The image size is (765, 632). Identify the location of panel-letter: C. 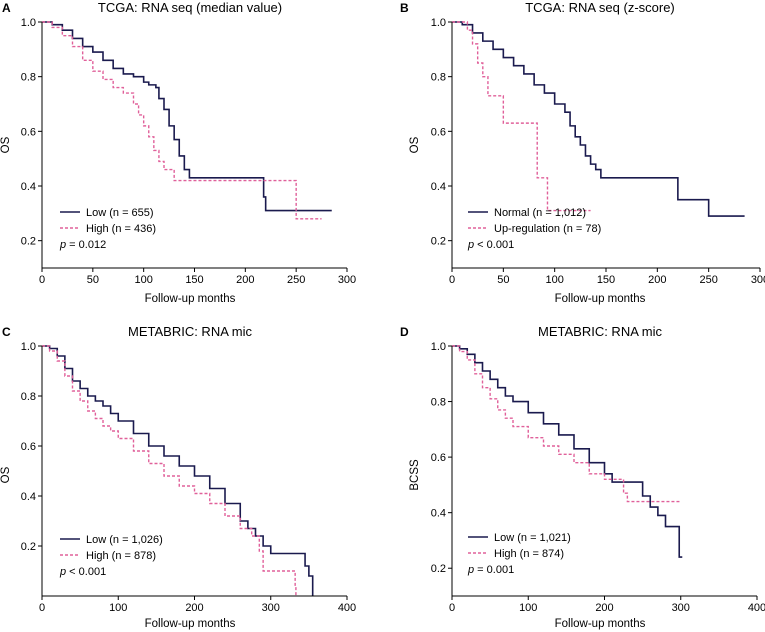
(6, 332).